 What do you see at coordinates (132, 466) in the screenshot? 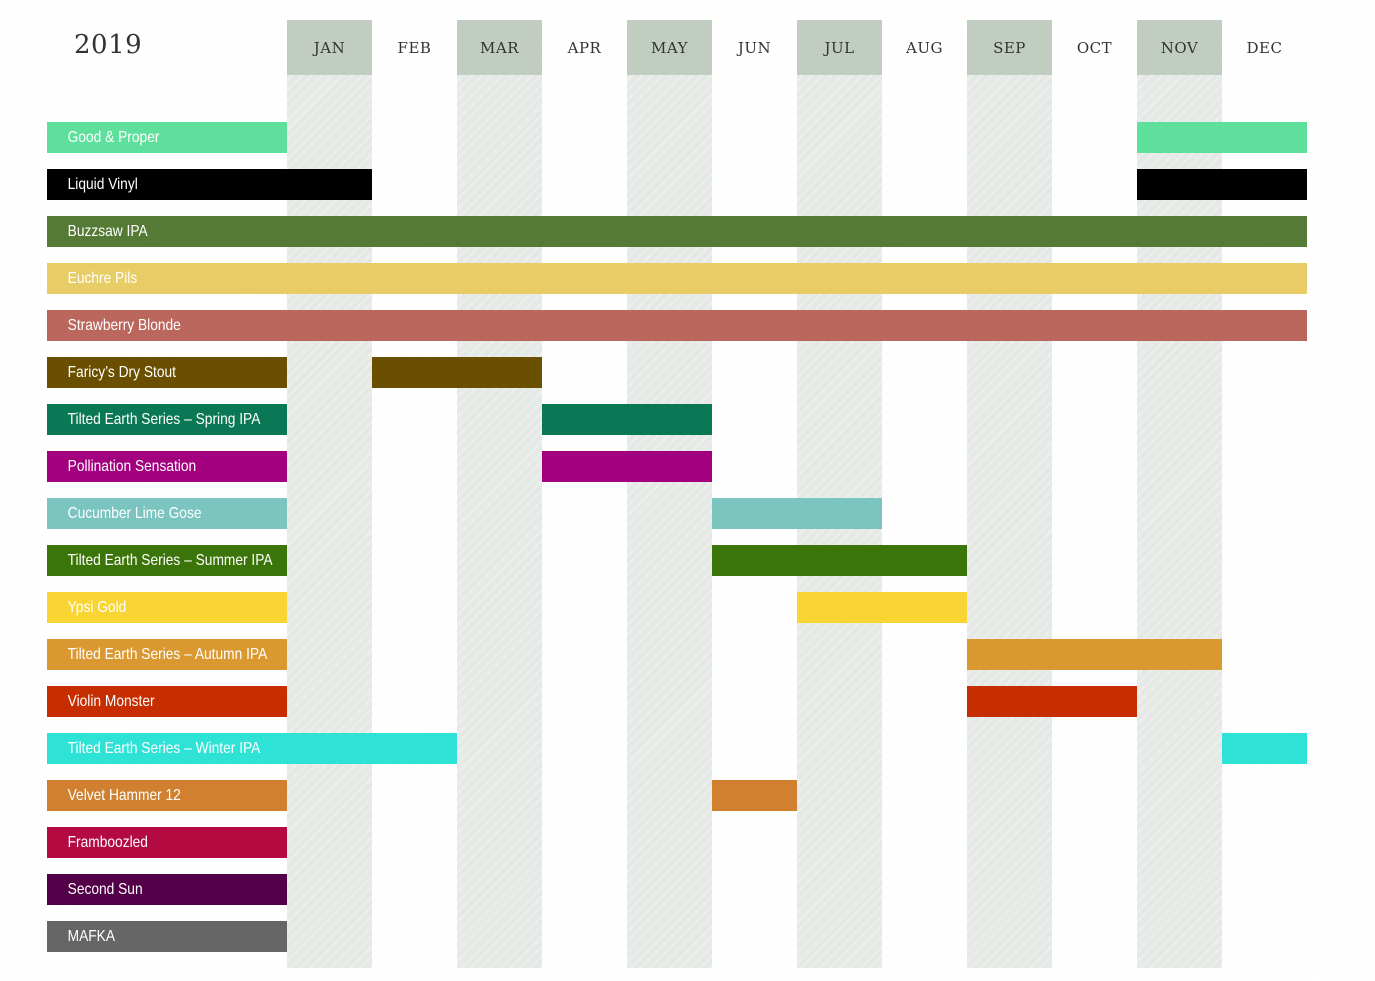
I see `beer-name: Pollination Sensation` at bounding box center [132, 466].